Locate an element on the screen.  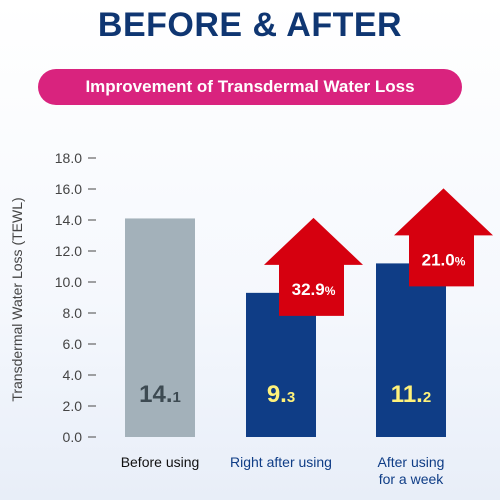
improvement-label: 32.9% is located at coordinates (314, 289).